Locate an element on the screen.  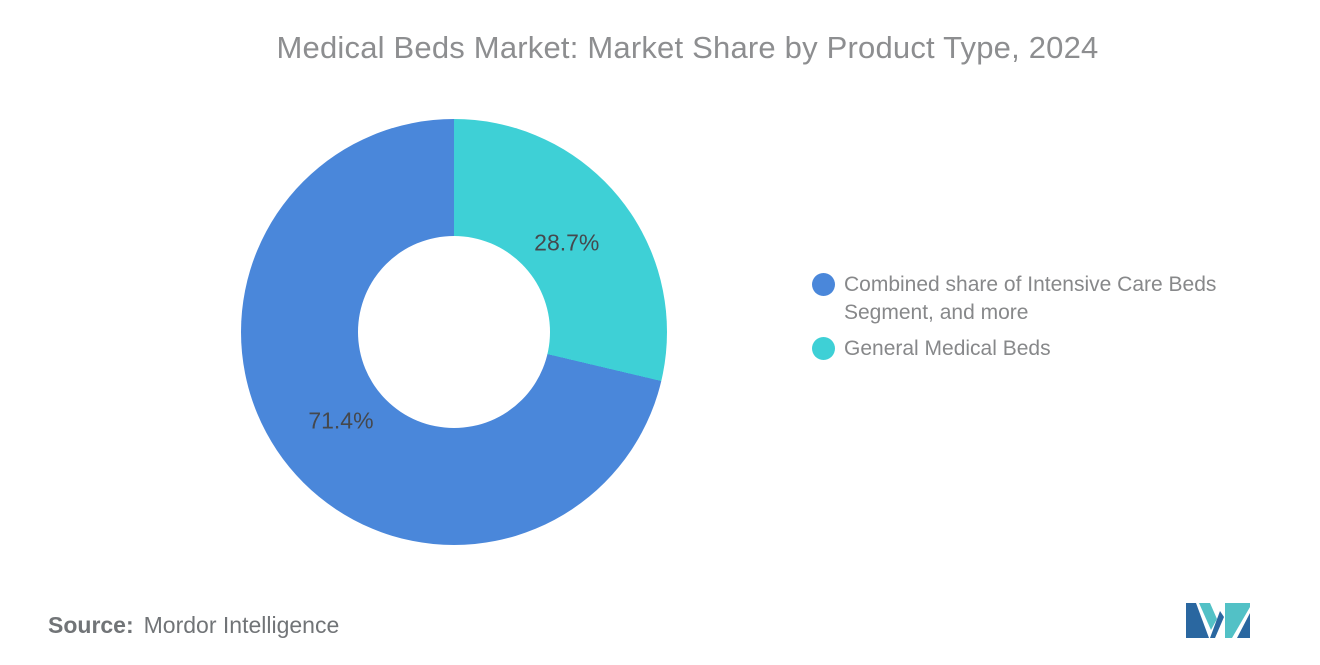
donut-hole is located at coordinates (454, 332).